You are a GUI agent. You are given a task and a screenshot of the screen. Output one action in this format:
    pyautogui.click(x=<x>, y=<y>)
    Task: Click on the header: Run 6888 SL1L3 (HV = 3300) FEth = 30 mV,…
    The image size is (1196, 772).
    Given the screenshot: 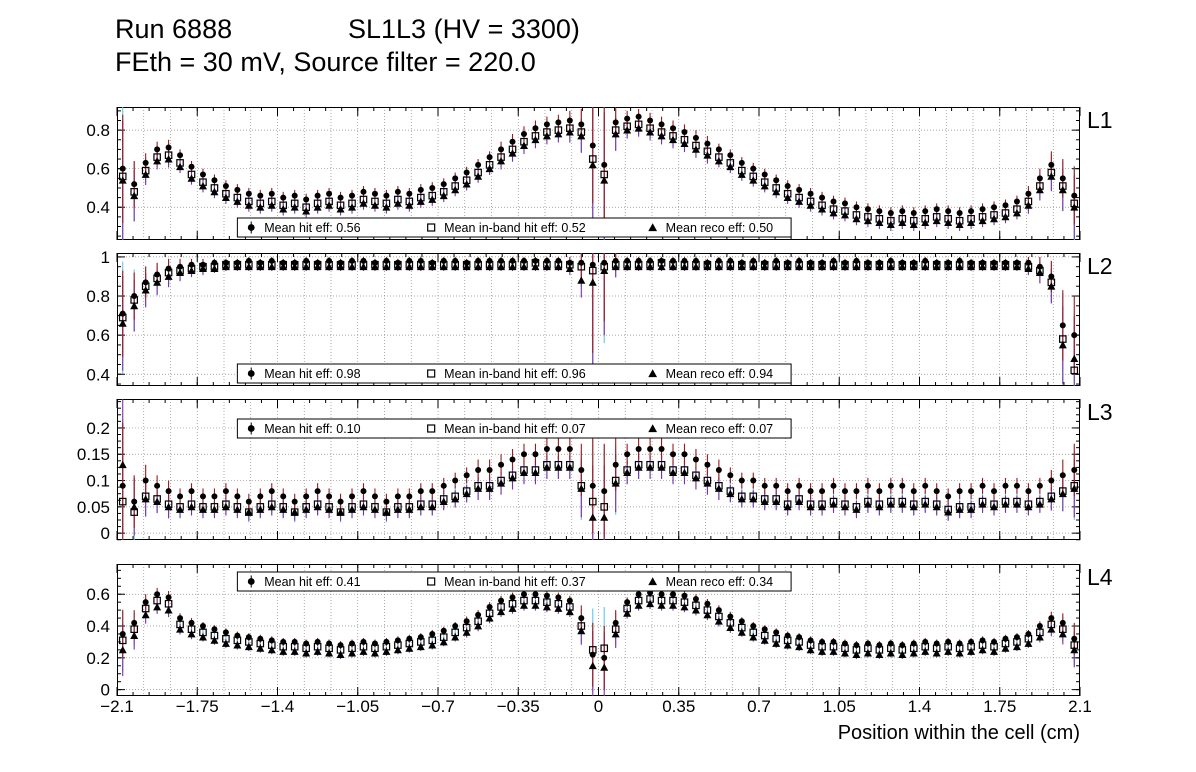 What is the action you would take?
    pyautogui.click(x=347, y=45)
    